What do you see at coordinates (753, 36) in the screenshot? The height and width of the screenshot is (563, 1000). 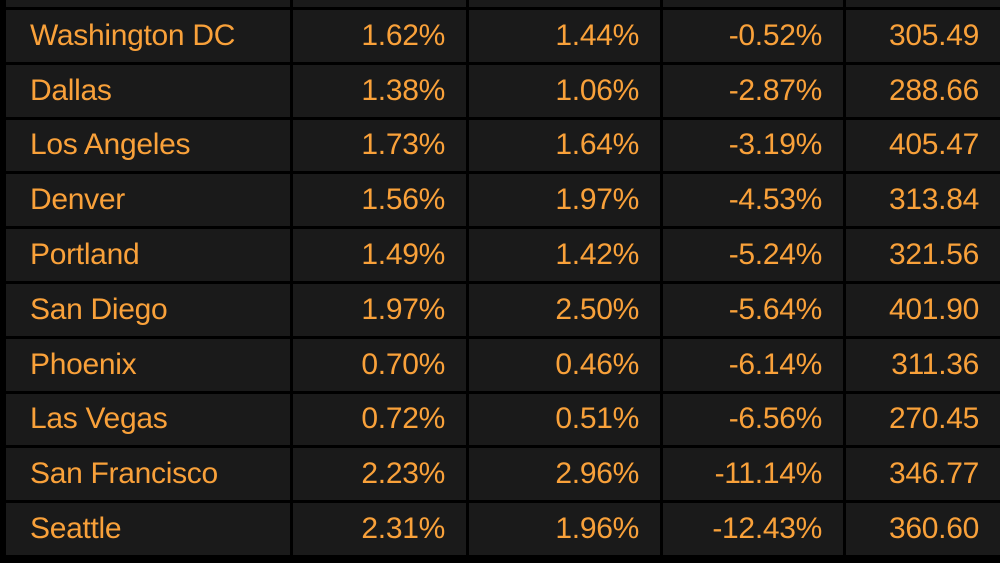 I see `value-cell-3: -0.52%` at bounding box center [753, 36].